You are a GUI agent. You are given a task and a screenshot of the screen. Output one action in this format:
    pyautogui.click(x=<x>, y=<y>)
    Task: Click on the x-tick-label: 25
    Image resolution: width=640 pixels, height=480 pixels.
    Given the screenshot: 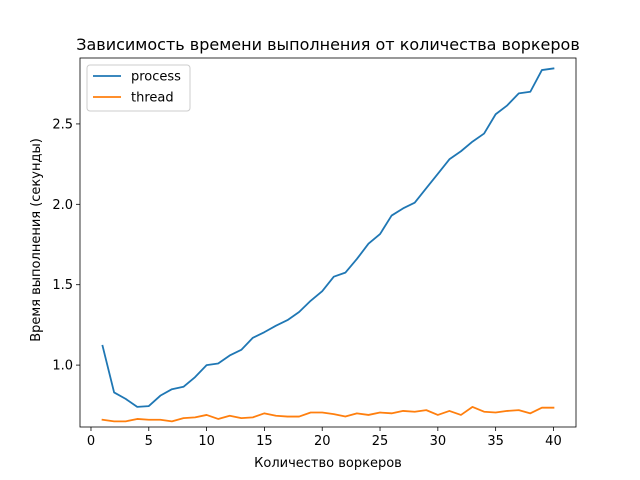 What is the action you would take?
    pyautogui.click(x=380, y=441)
    